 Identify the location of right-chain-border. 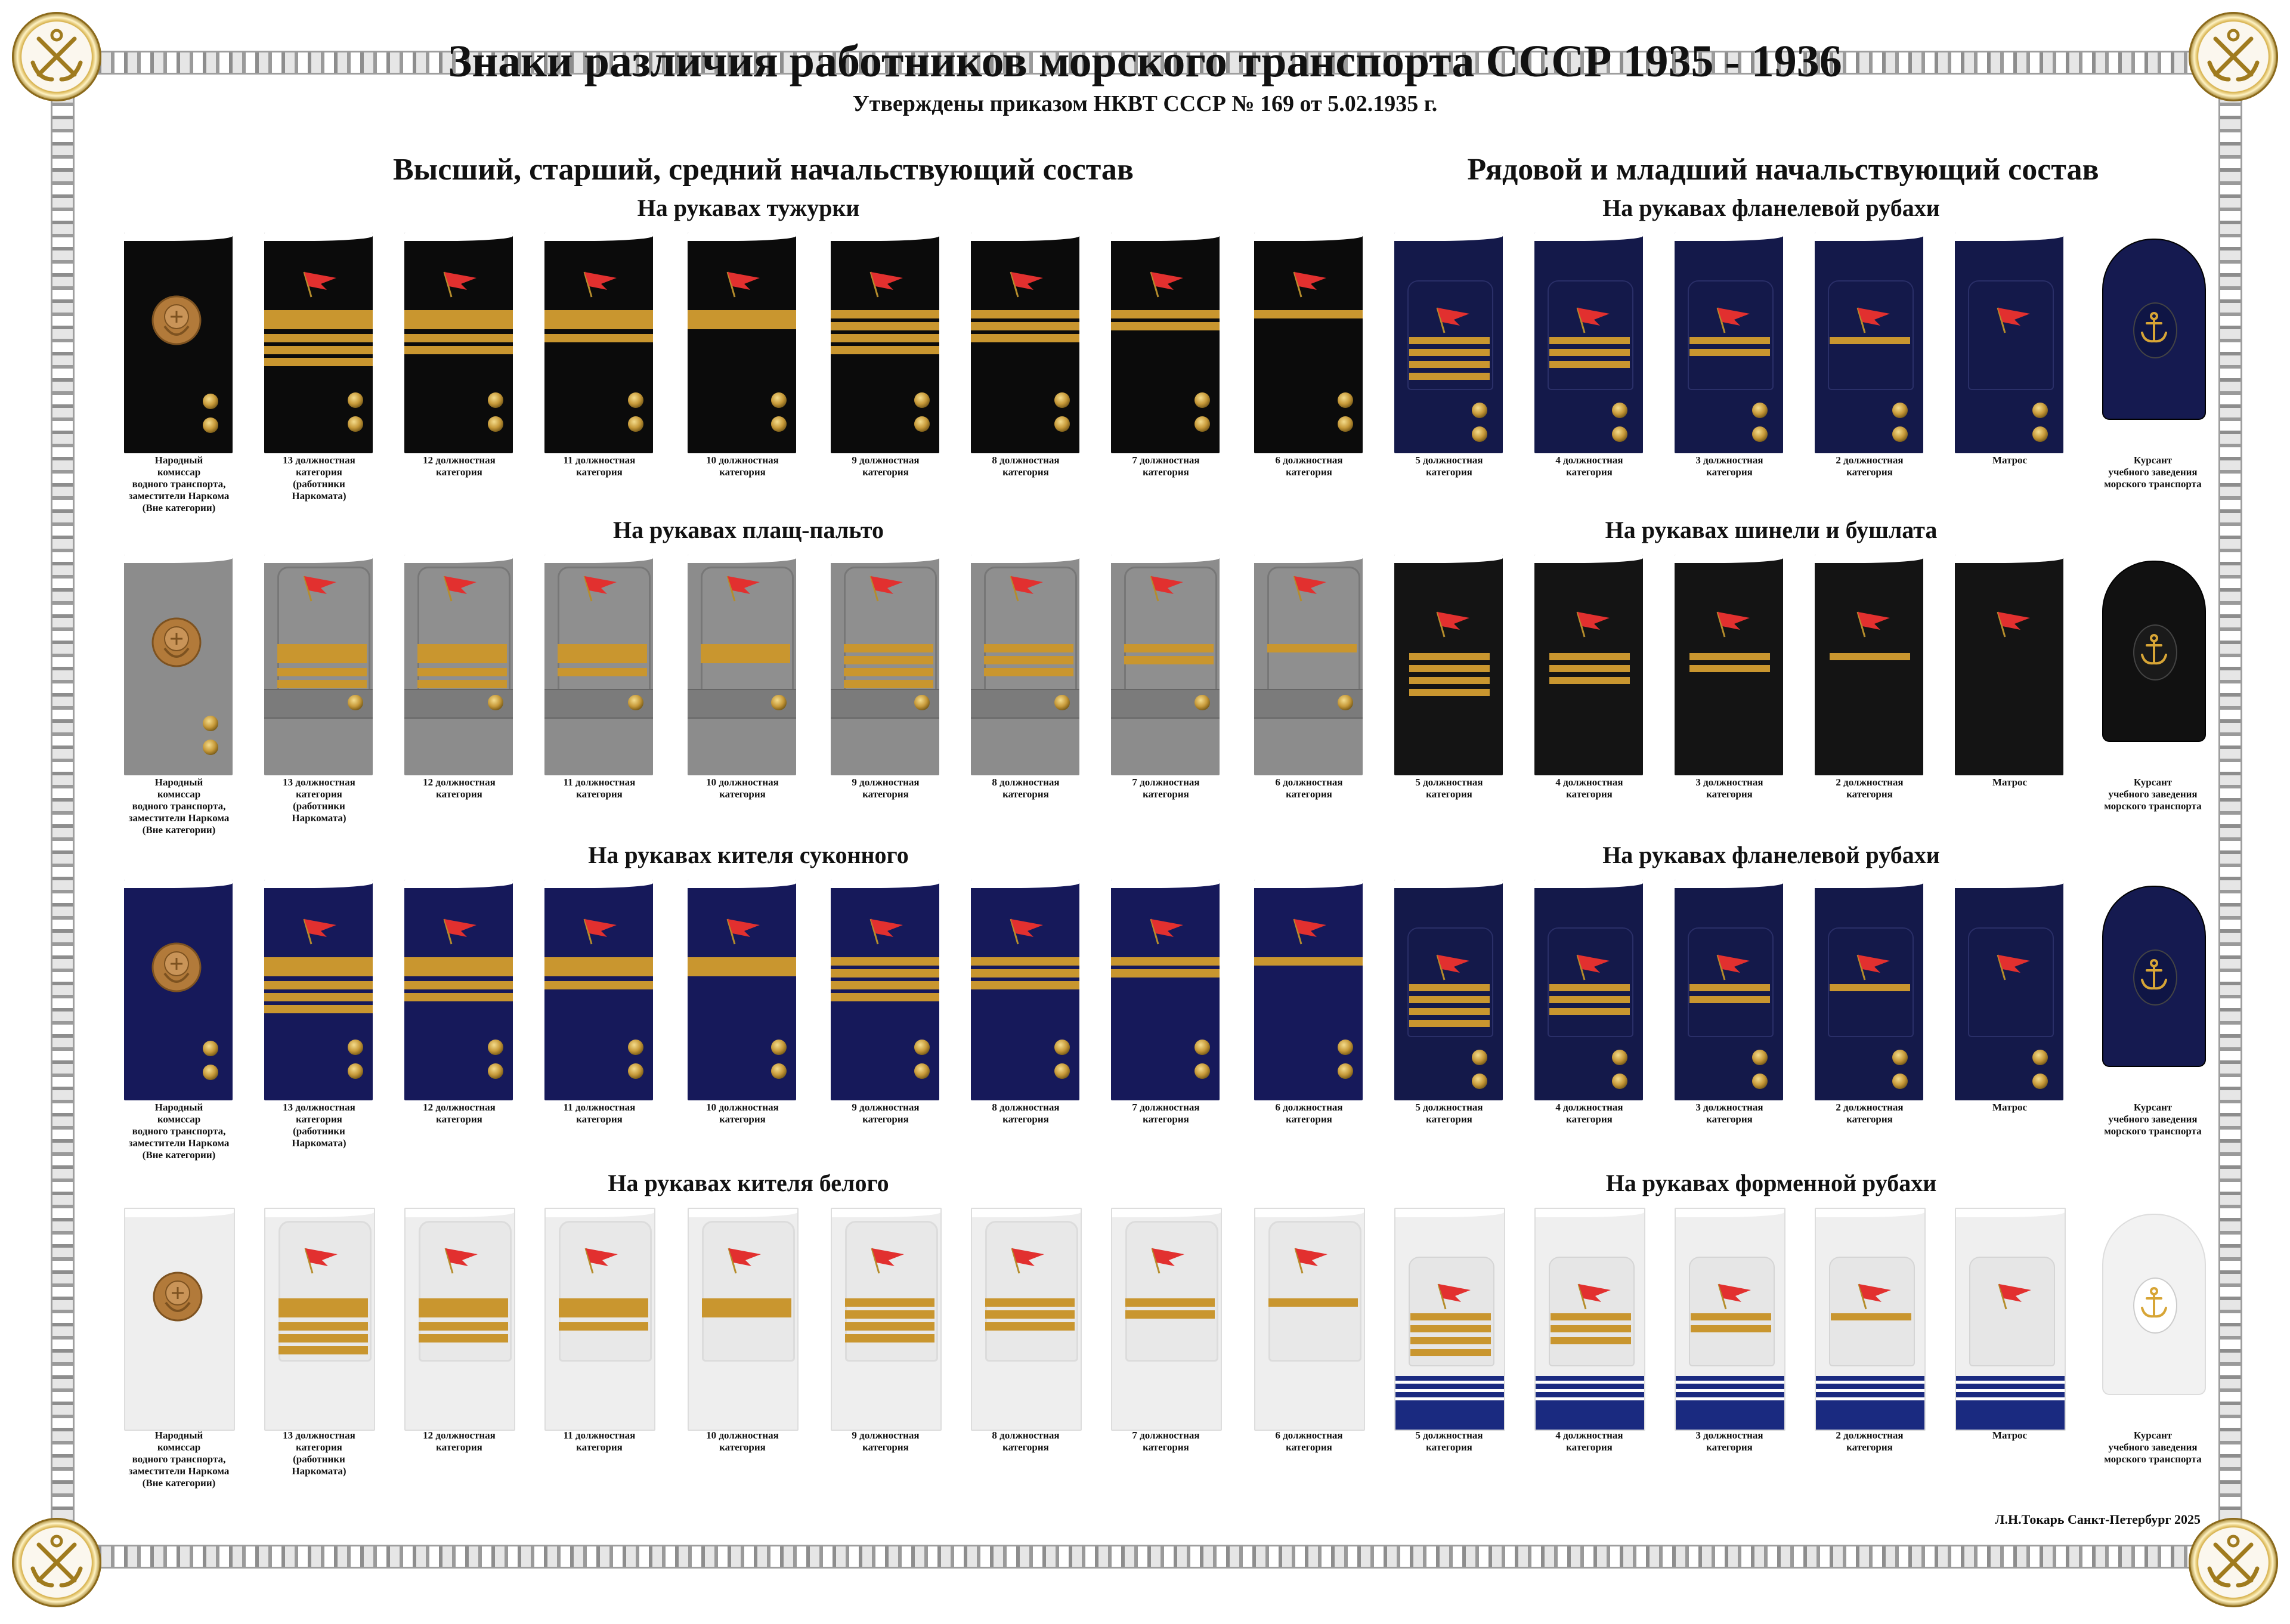
(2230, 817).